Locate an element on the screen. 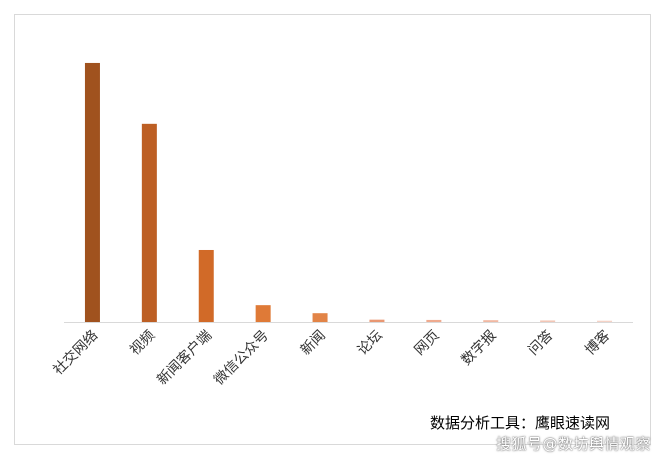 This screenshot has height=460, width=665. x-tick-label-5: 论坛 is located at coordinates (370, 343).